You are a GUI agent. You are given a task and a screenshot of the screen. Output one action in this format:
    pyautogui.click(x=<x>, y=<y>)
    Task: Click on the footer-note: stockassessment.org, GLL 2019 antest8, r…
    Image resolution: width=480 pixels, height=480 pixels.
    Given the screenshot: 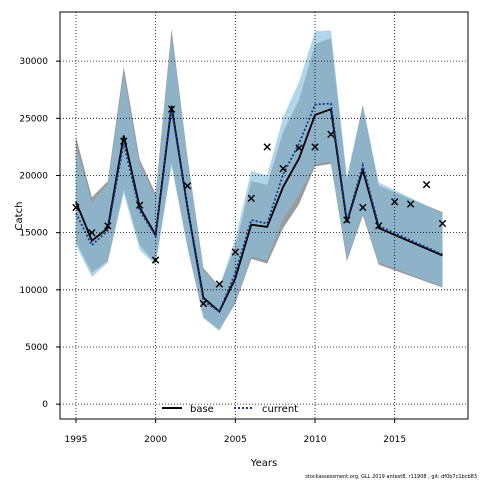 What is the action you would take?
    pyautogui.click(x=391, y=477)
    